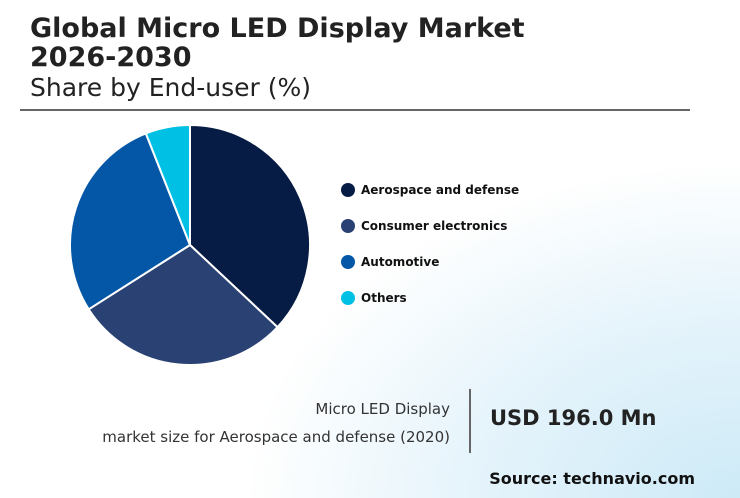  I want to click on legend-item: Consumer electronics, so click(430, 226).